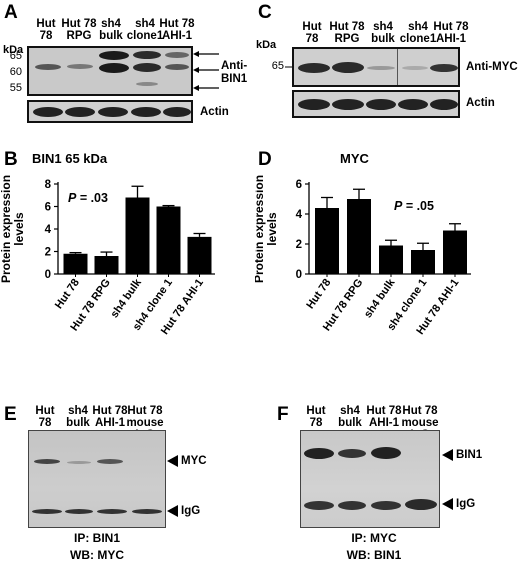 This screenshot has height=565, width=520. I want to click on p-value-annotation: P = .05, so click(414, 206).